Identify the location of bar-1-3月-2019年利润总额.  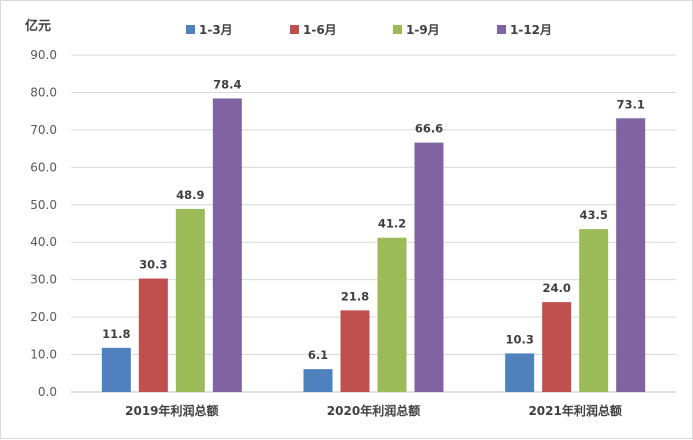
(116, 369).